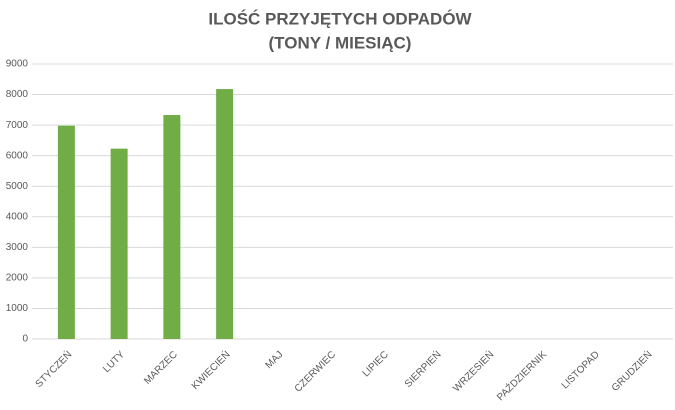 This screenshot has width=675, height=410. I want to click on y-tick-label: 3000, so click(17, 247).